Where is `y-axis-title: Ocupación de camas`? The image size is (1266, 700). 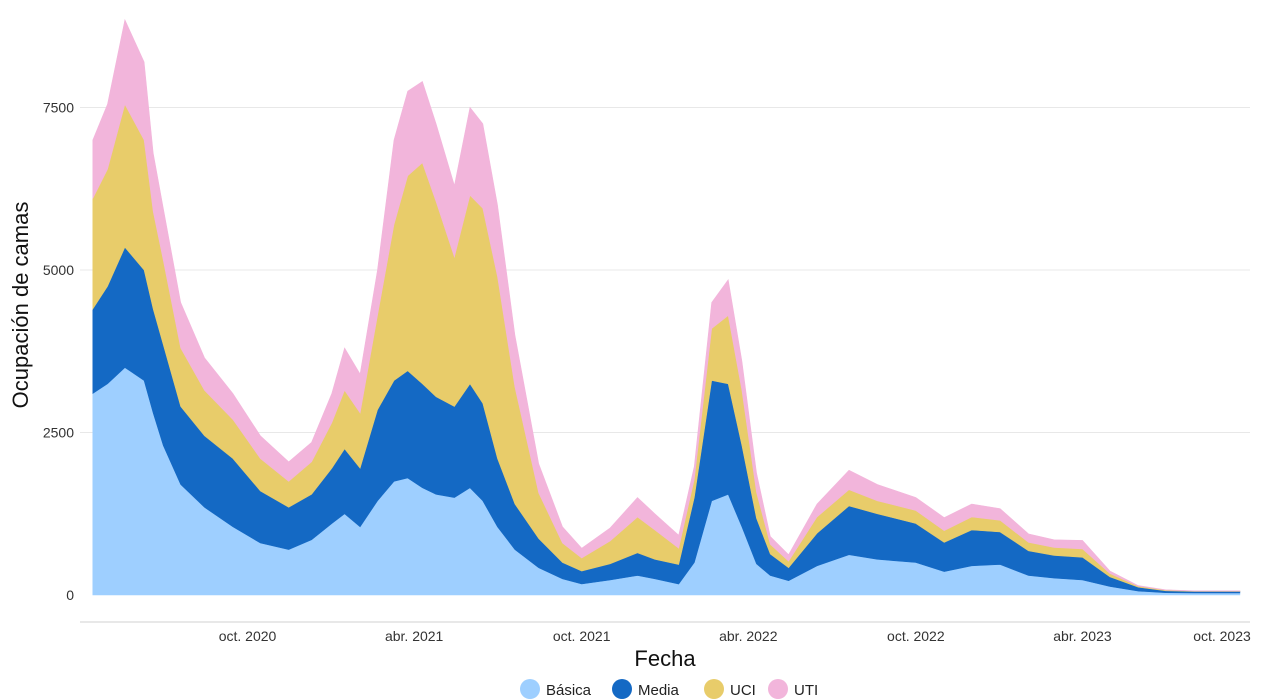 y-axis-title: Ocupación de camas is located at coordinates (20, 305).